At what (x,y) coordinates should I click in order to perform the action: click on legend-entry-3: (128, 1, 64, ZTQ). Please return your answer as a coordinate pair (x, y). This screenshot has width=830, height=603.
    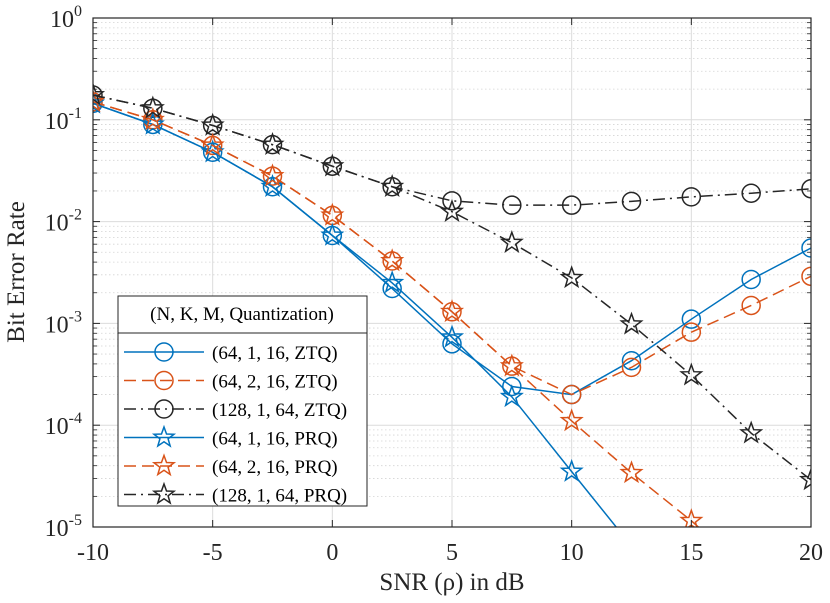
    Looking at the image, I should click on (235, 410).